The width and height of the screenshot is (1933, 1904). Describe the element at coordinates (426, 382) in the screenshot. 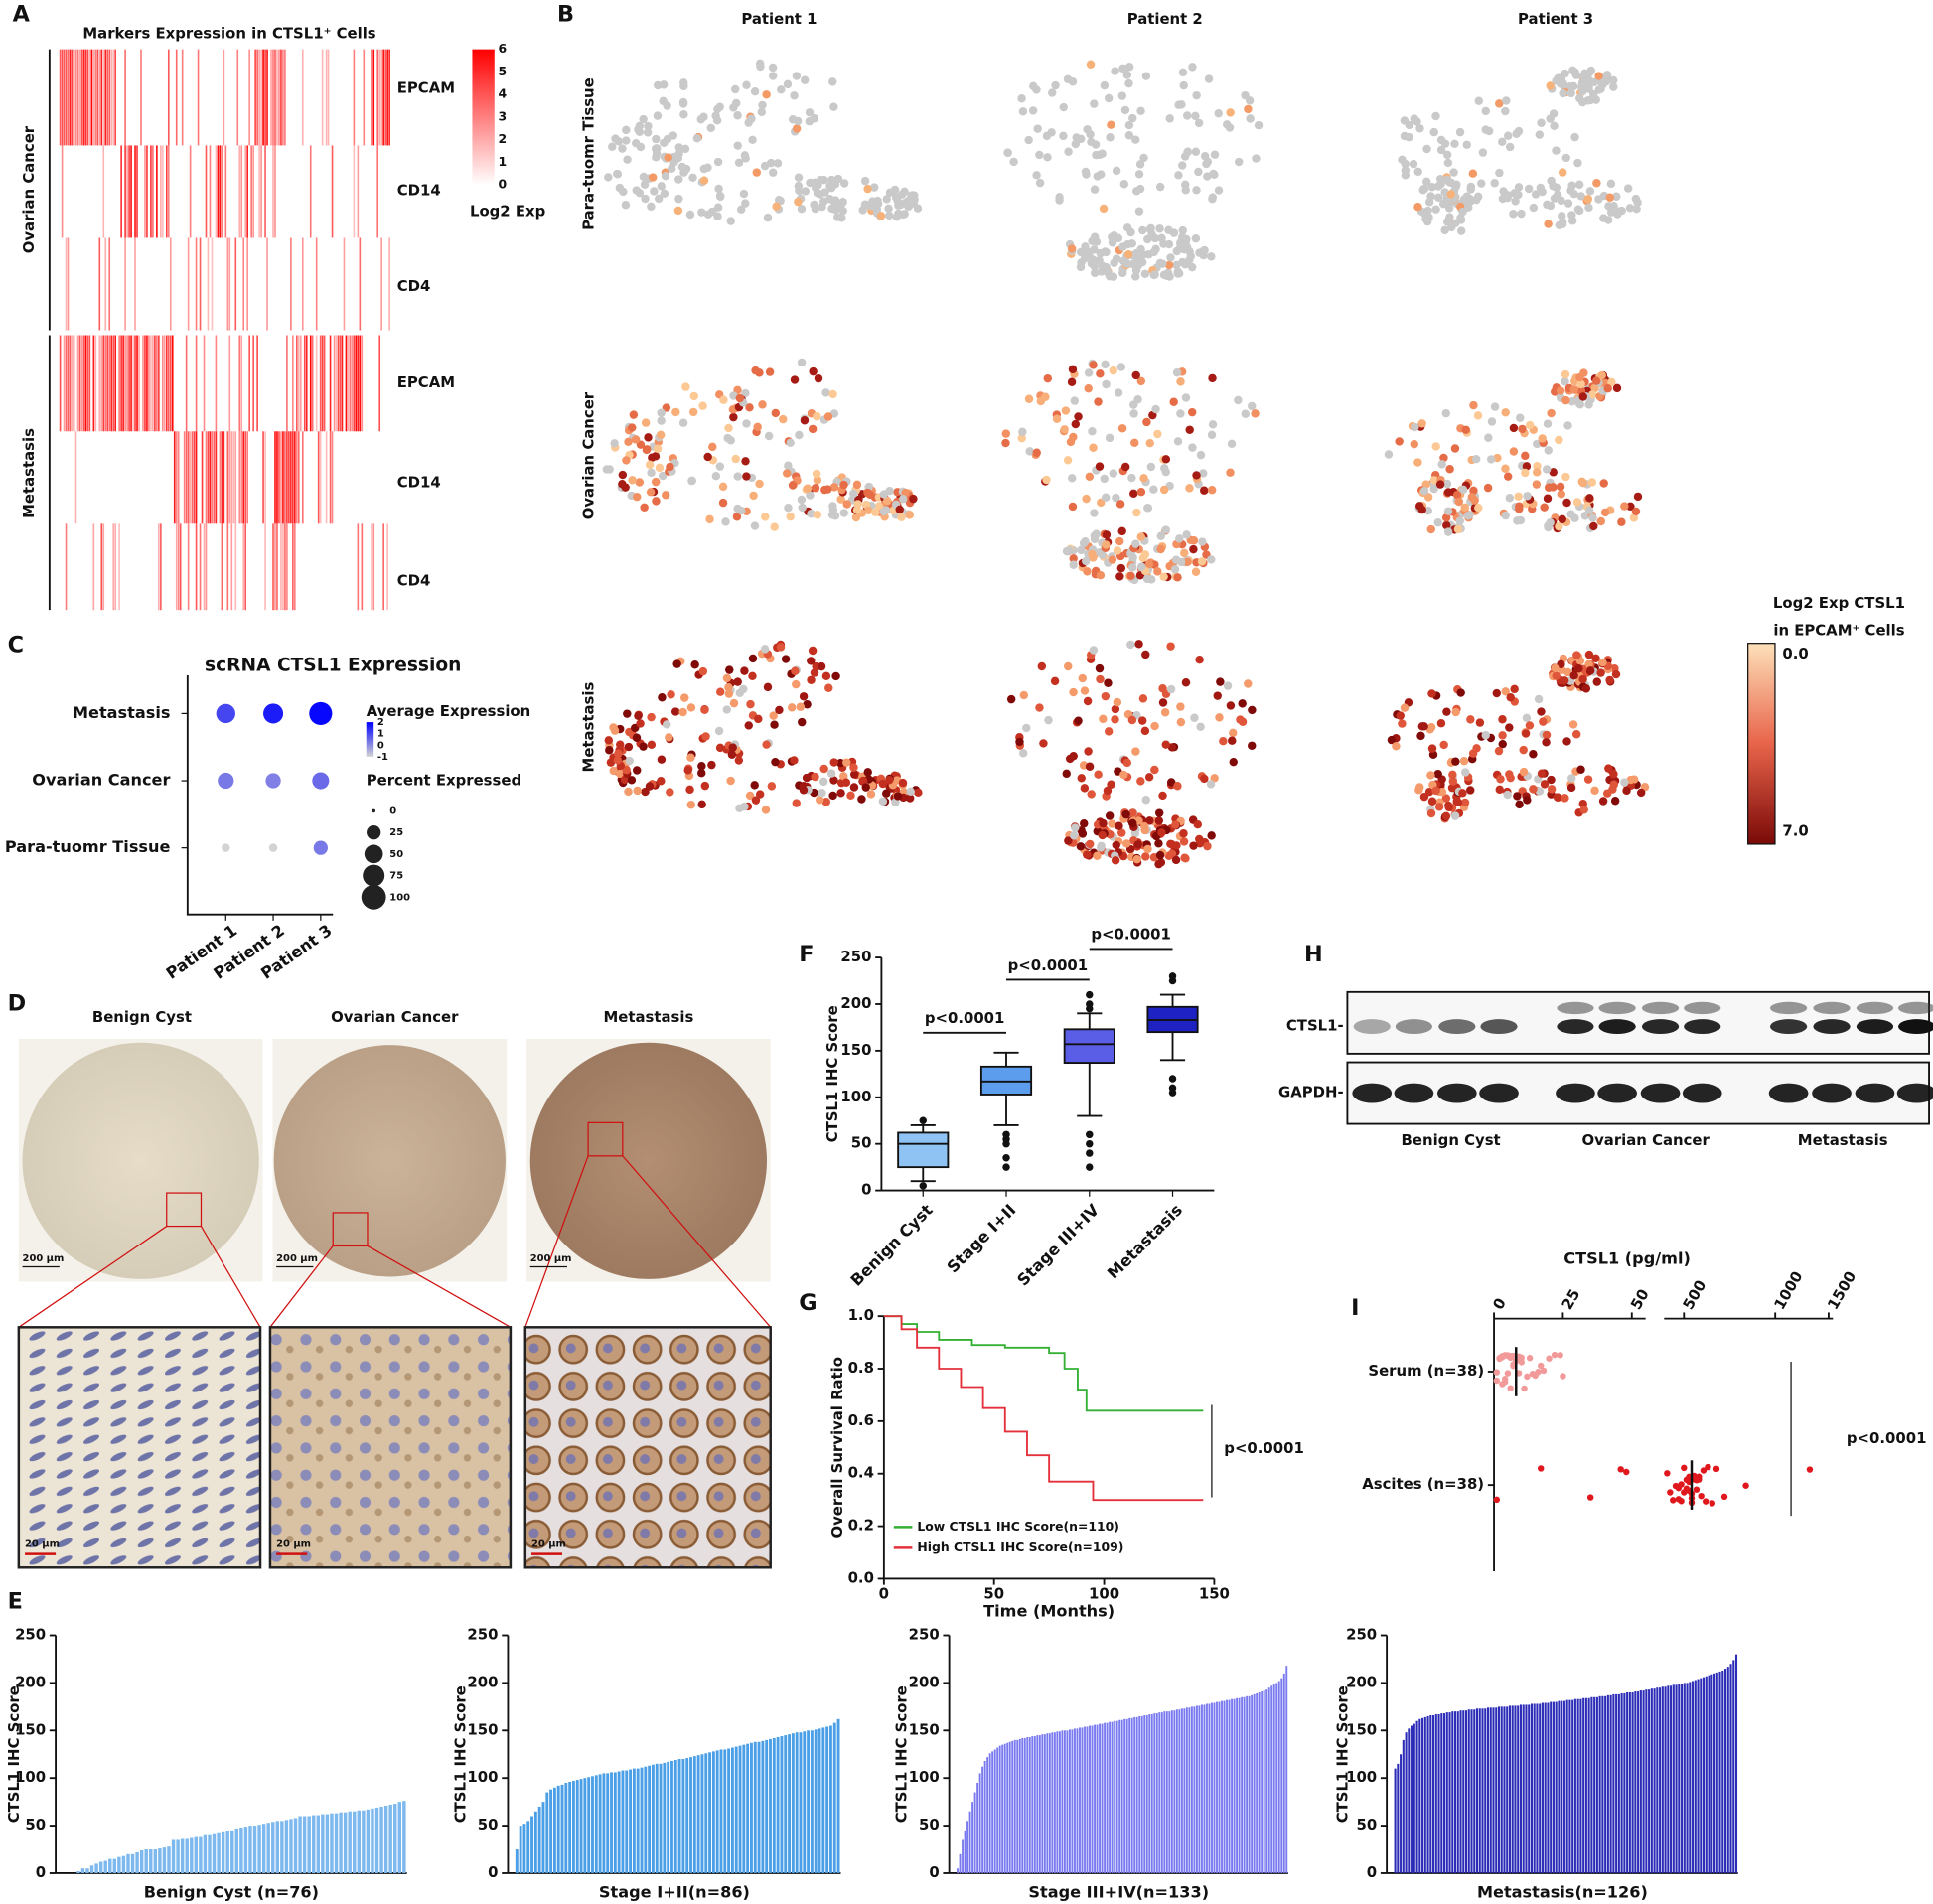

I see `gene-label: EPCAM` at that location.